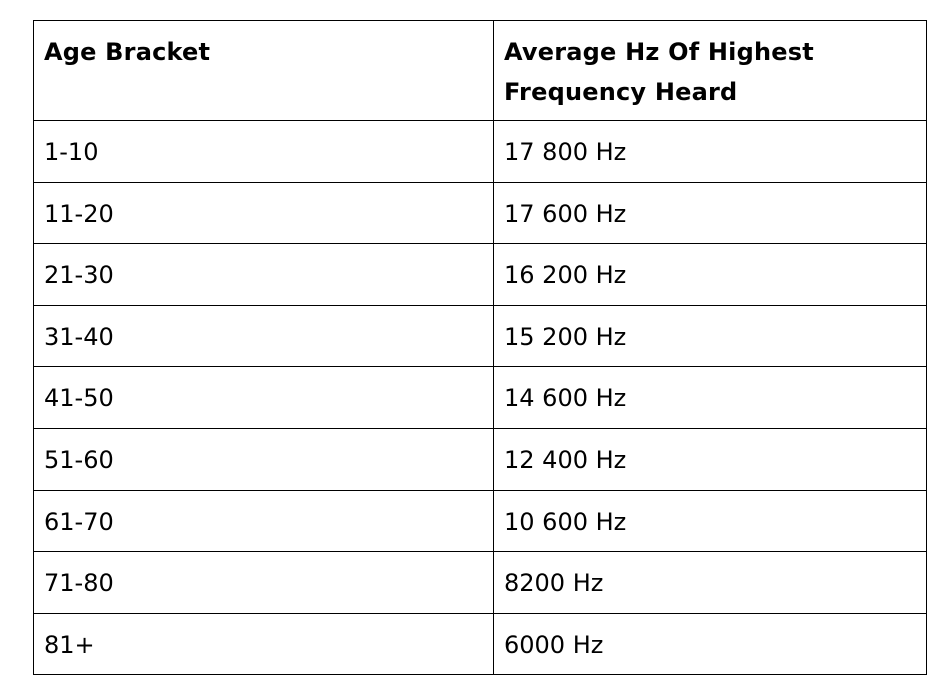 The image size is (952, 687). I want to click on age-bracket-cell: 51-60, so click(263, 459).